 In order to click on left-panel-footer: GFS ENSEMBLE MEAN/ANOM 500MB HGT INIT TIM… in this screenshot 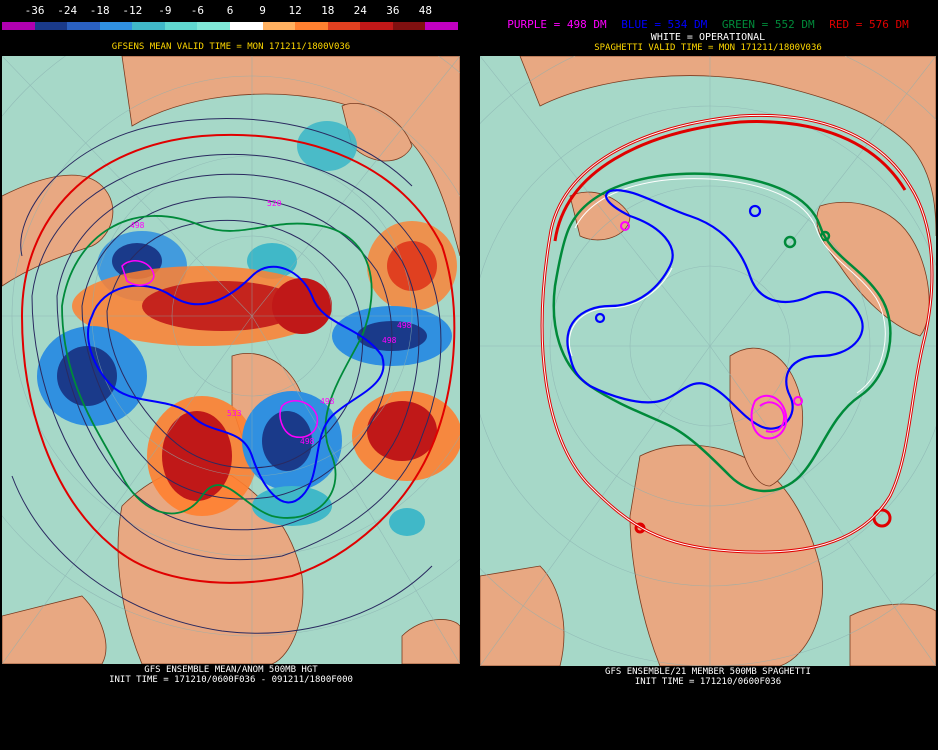, I will do `click(231, 675)`.